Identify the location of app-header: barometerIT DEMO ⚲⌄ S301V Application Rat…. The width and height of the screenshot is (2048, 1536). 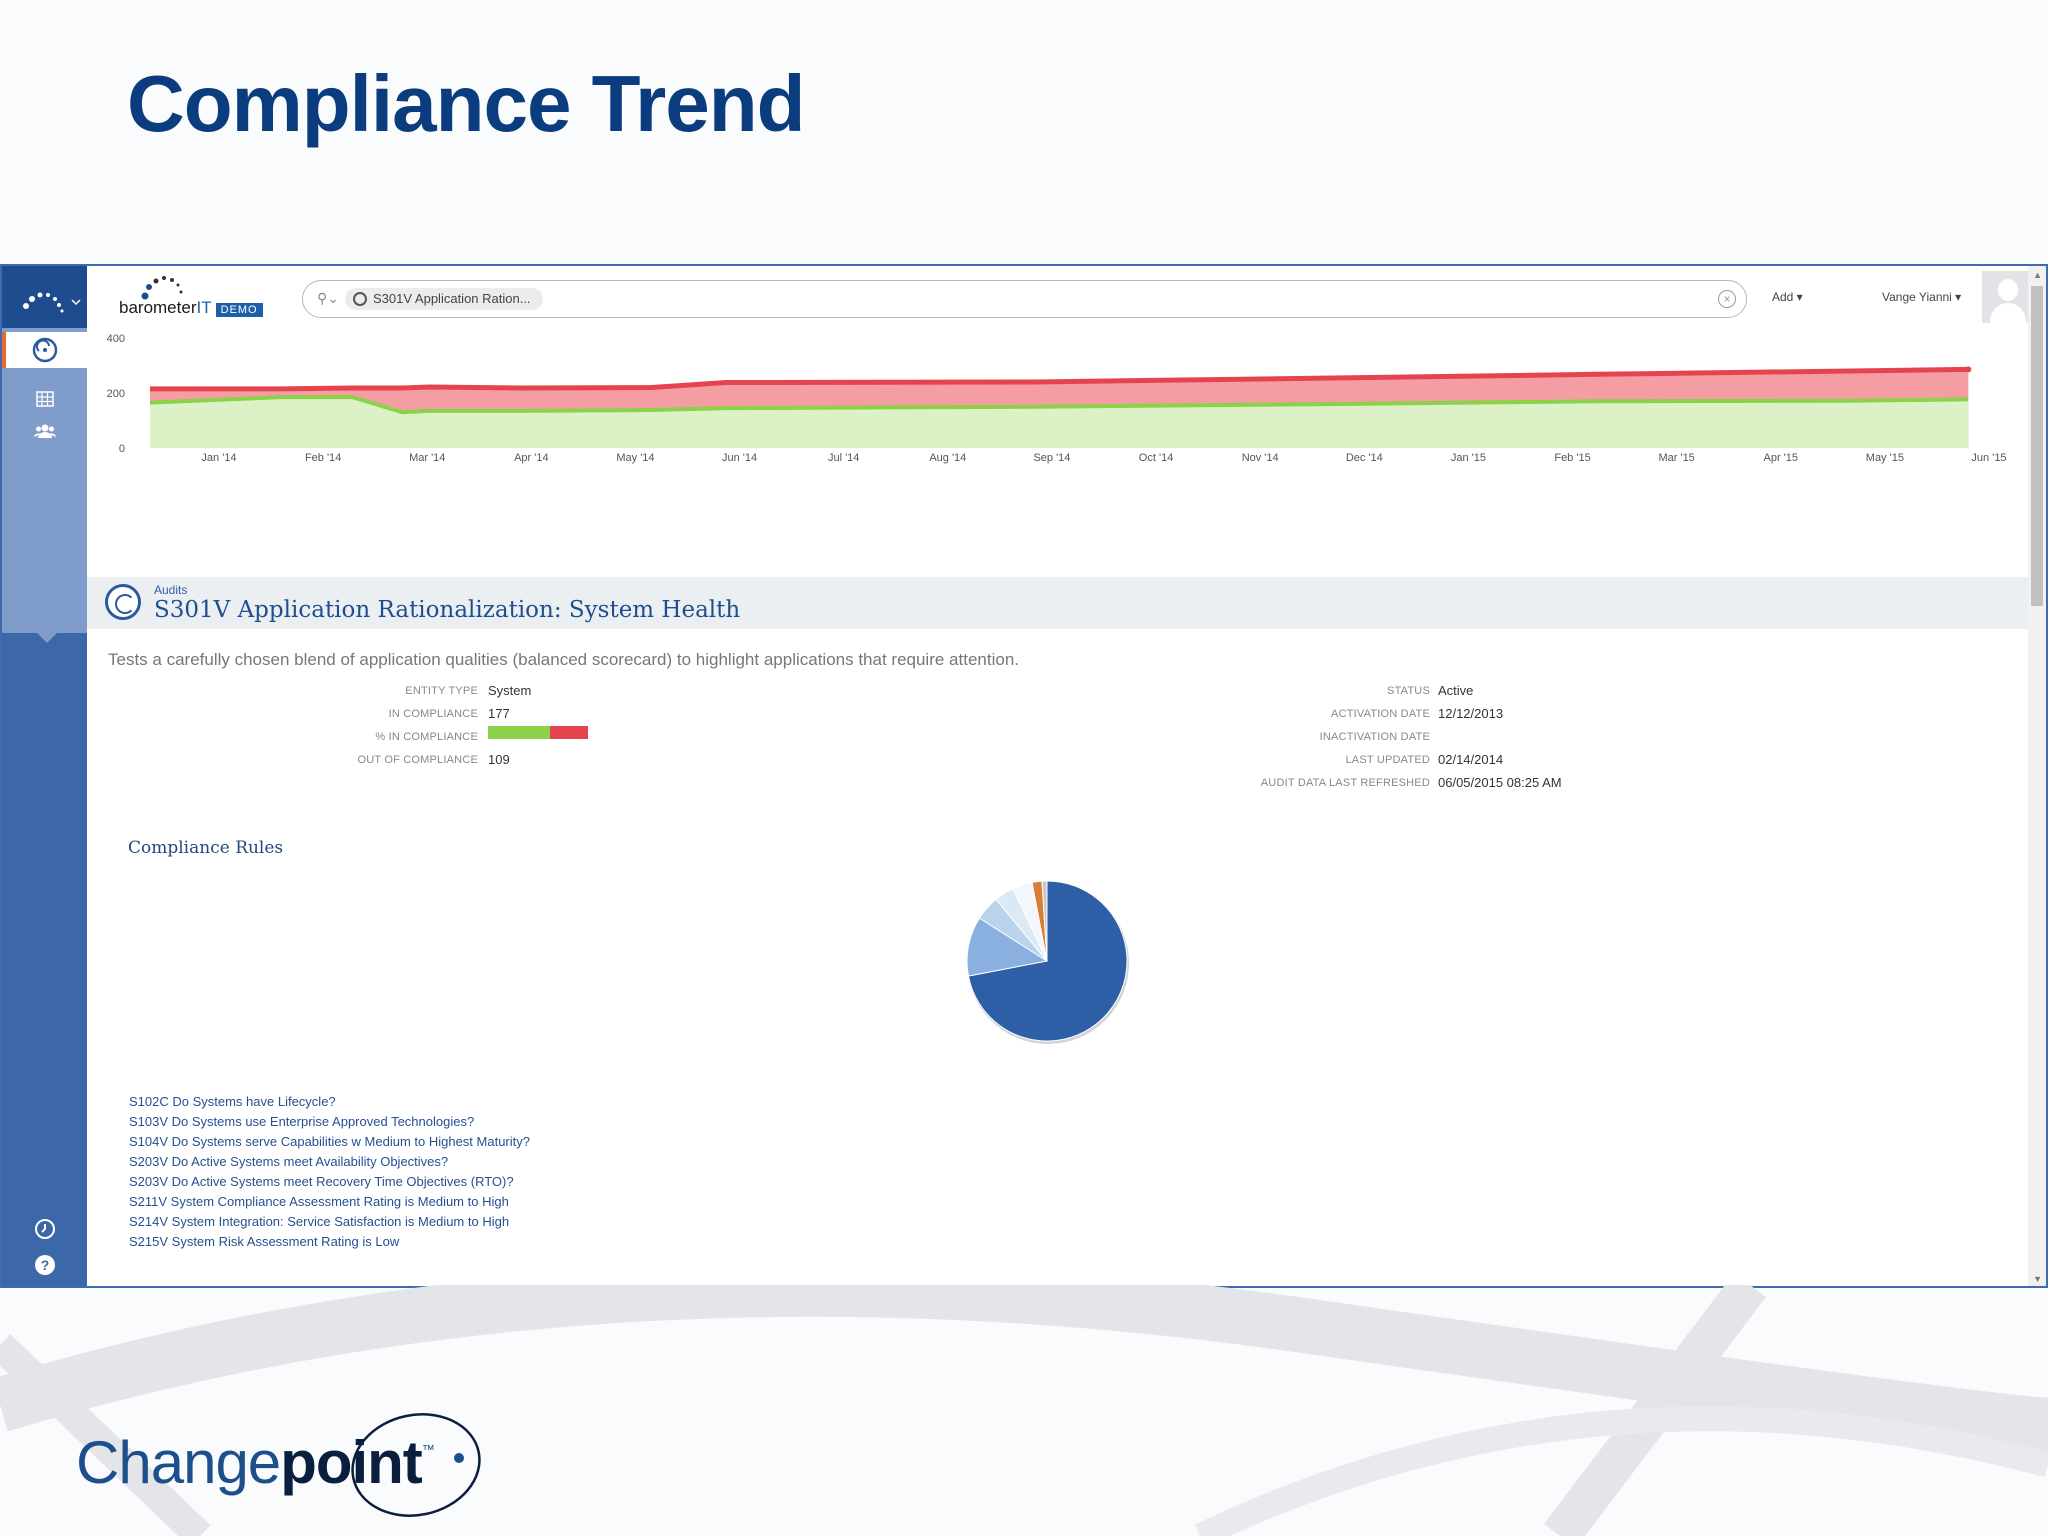
(1066, 297).